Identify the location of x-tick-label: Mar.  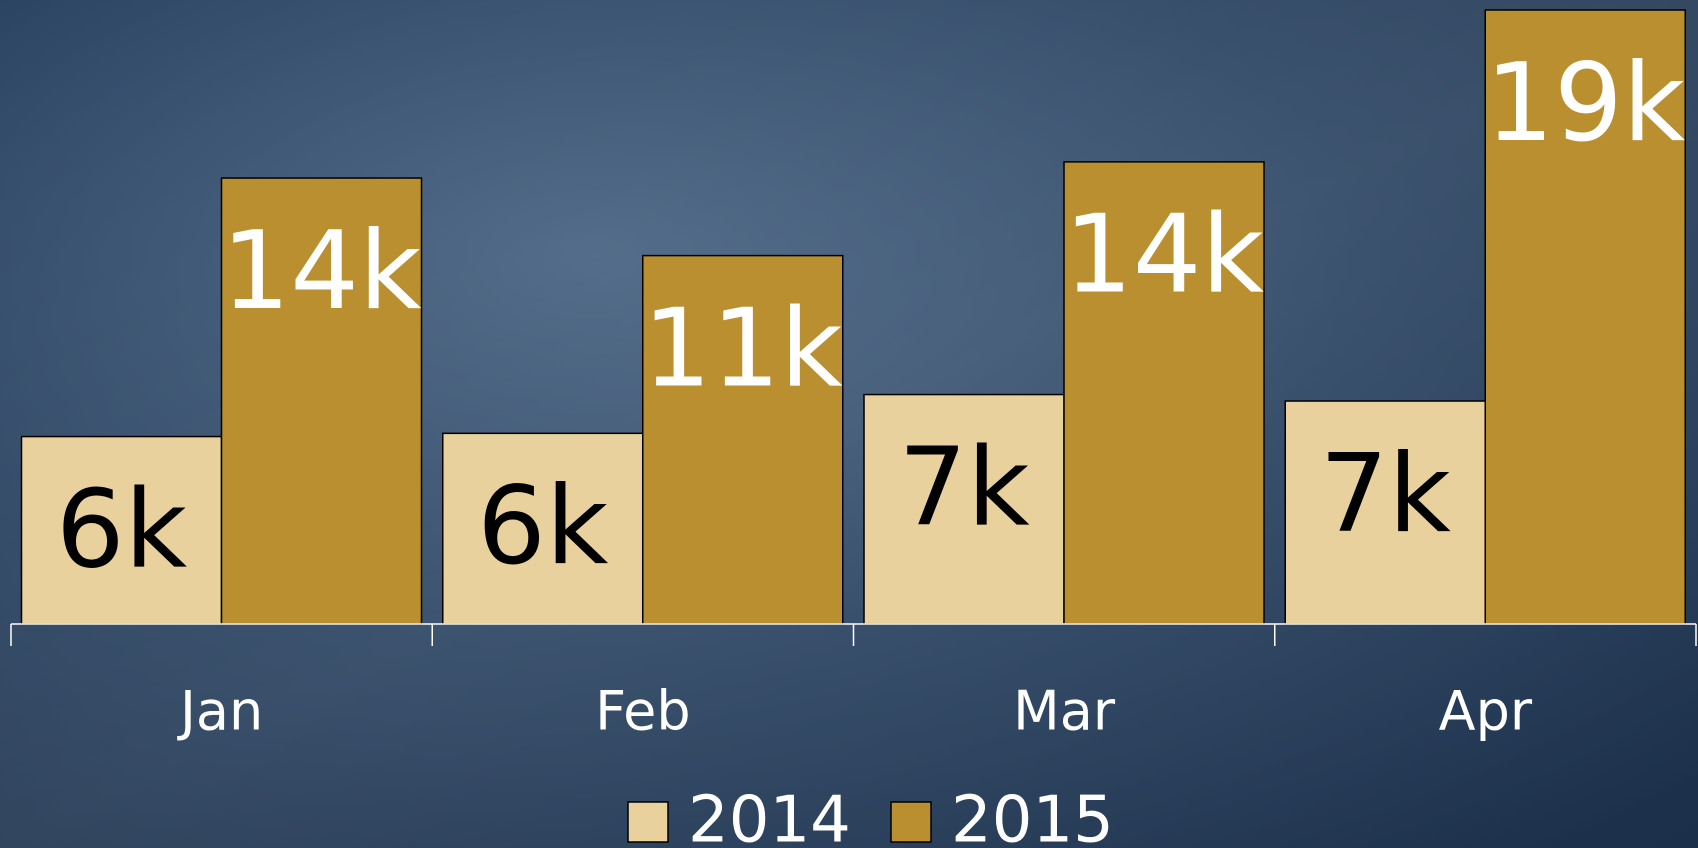
(1064, 711).